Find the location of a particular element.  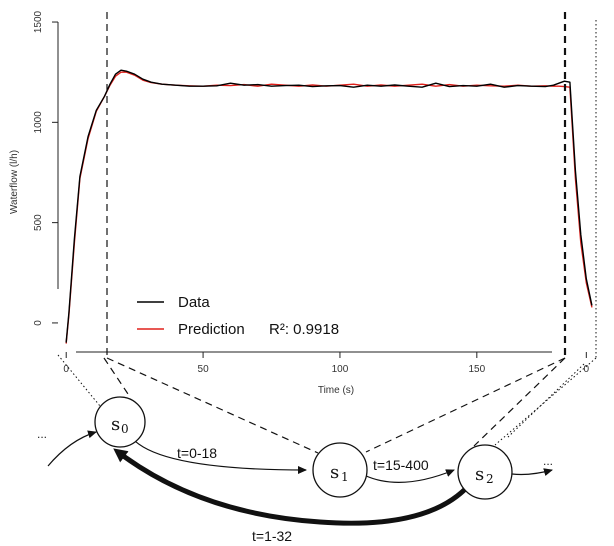

guide-s1-right is located at coordinates (465, 405).